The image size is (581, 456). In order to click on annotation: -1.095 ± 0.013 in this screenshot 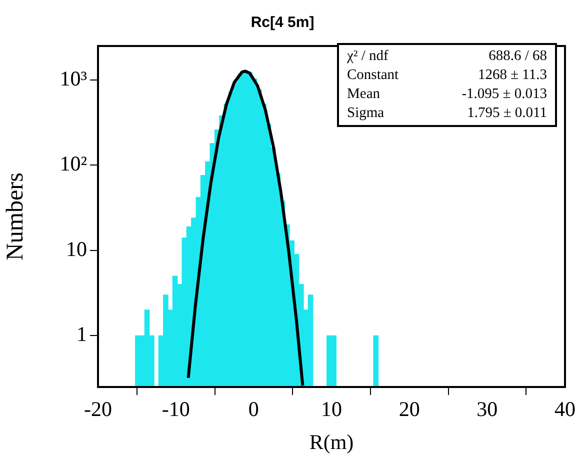, I will do `click(503, 94)`.